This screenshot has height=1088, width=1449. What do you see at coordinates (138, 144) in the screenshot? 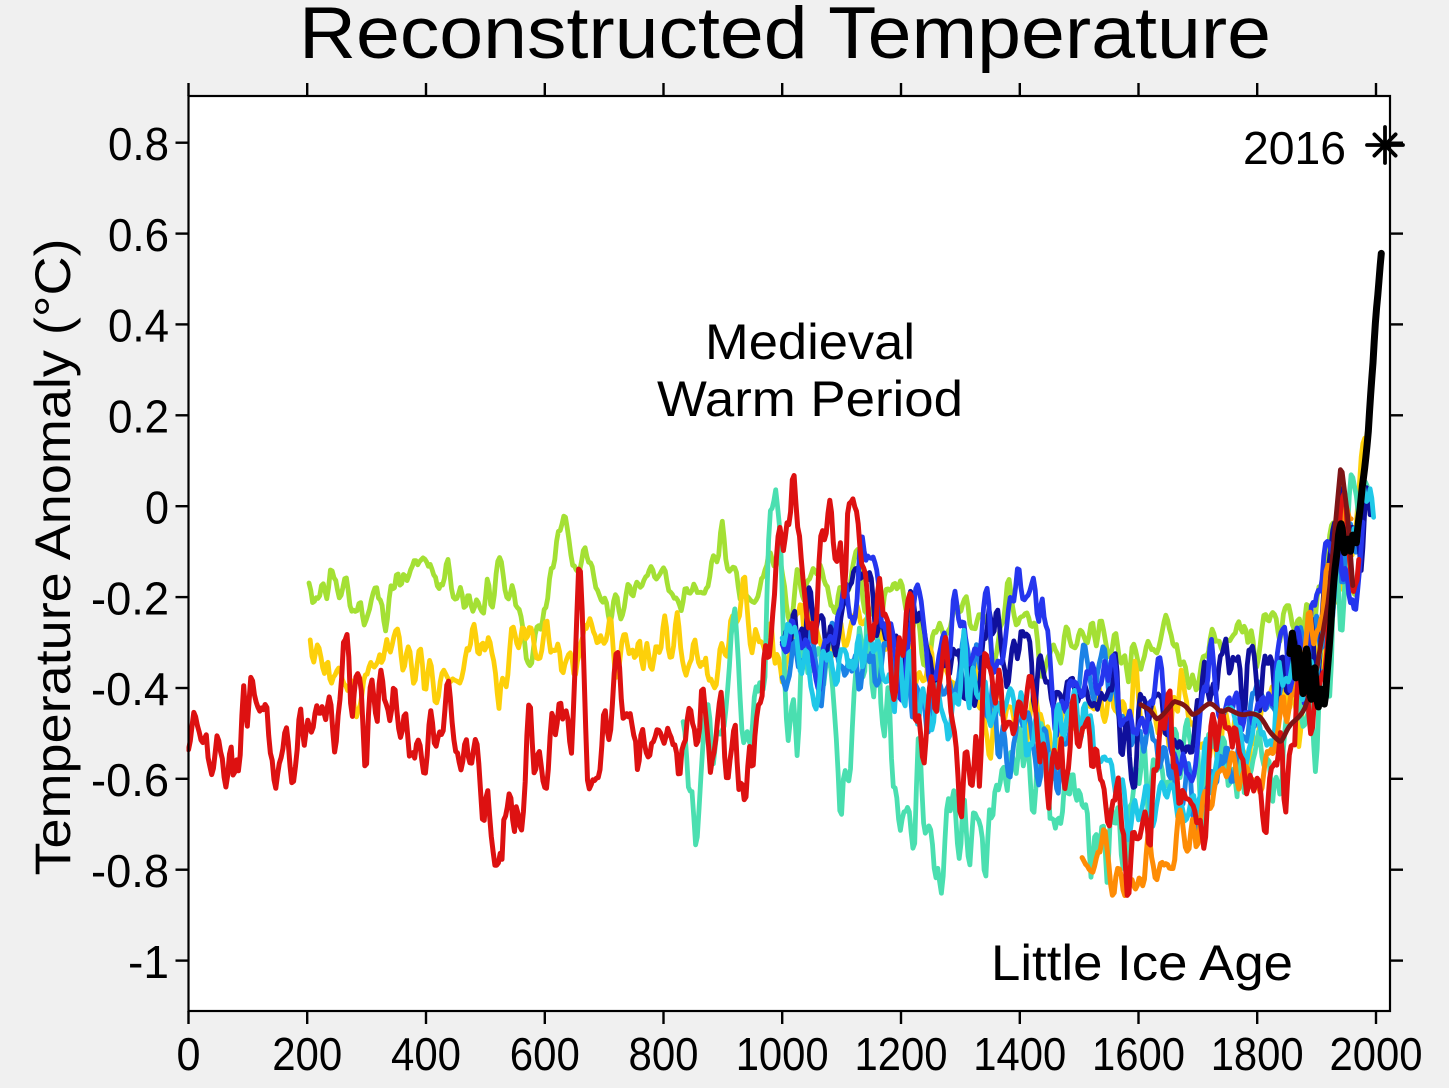
I see `svg-text: 0.8` at bounding box center [138, 144].